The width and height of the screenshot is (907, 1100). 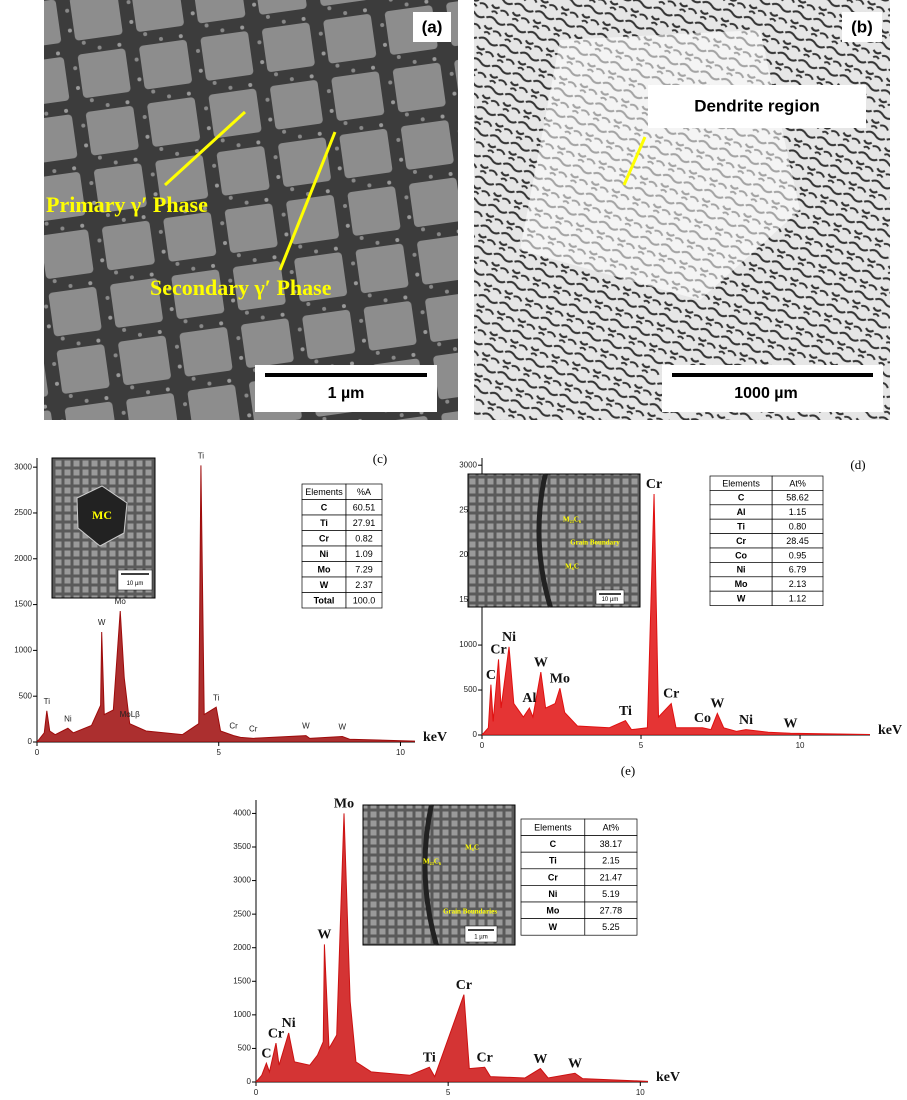 I want to click on inset-annotation: M₆C, so click(x=572, y=567).